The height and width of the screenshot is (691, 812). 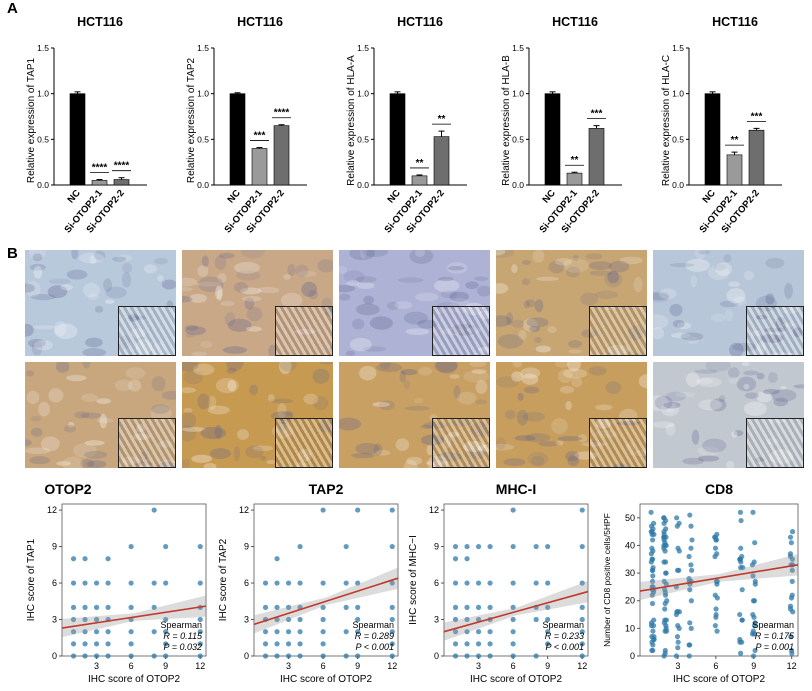 What do you see at coordinates (165, 666) in the screenshot?
I see `x-tick-label: 9` at bounding box center [165, 666].